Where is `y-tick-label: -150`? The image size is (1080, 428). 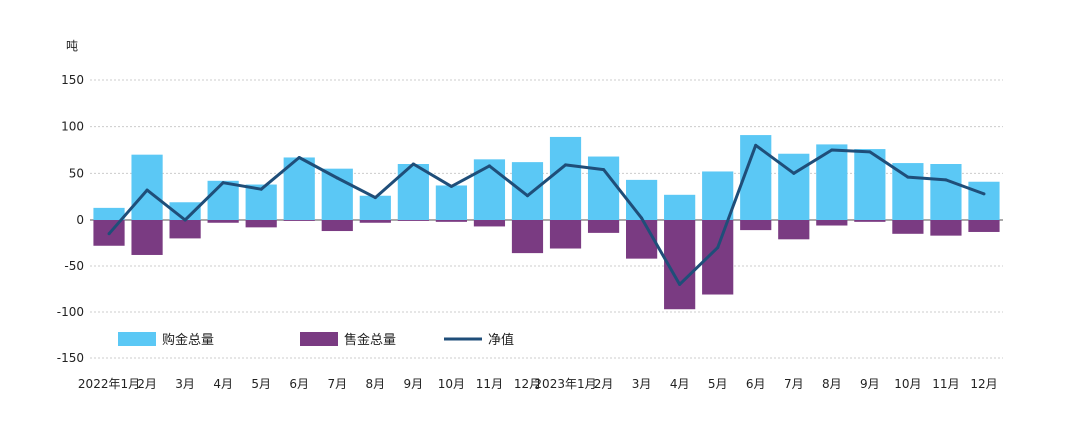 y-tick-label: -150 is located at coordinates (70, 358).